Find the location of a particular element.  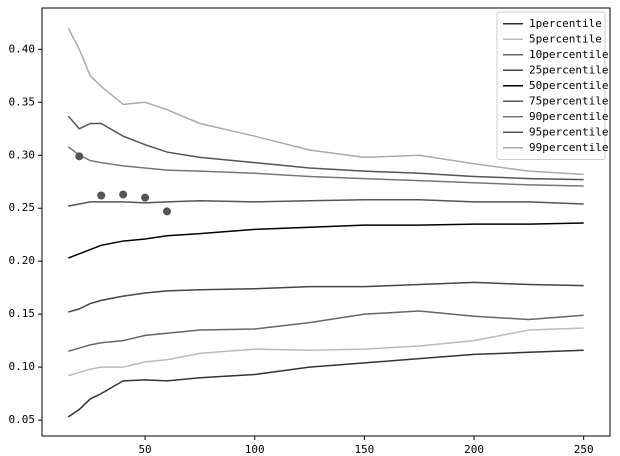

legend-label: 5percentile is located at coordinates (565, 38).